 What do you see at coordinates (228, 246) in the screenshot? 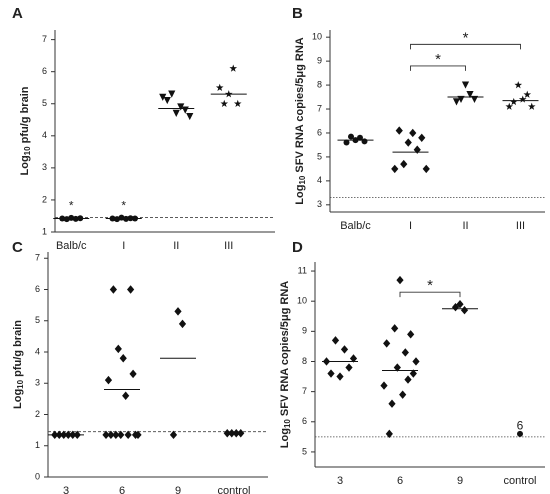
I see `x-tick-label: III` at bounding box center [228, 246].